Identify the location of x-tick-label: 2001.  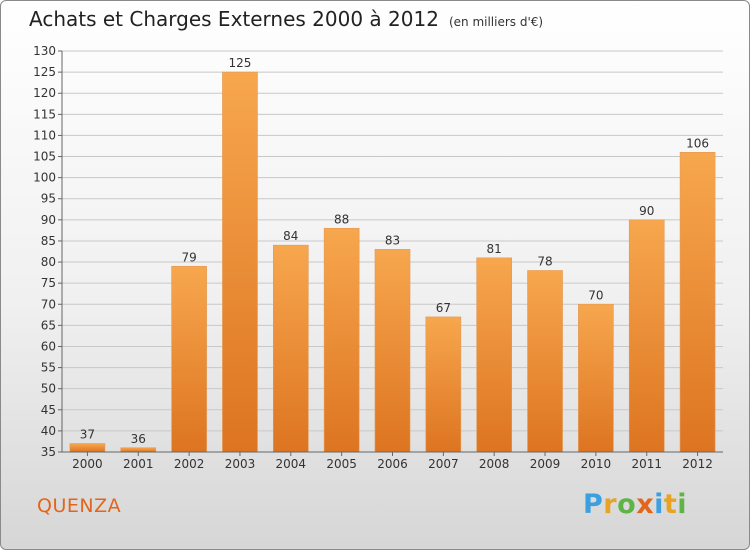
(138, 464).